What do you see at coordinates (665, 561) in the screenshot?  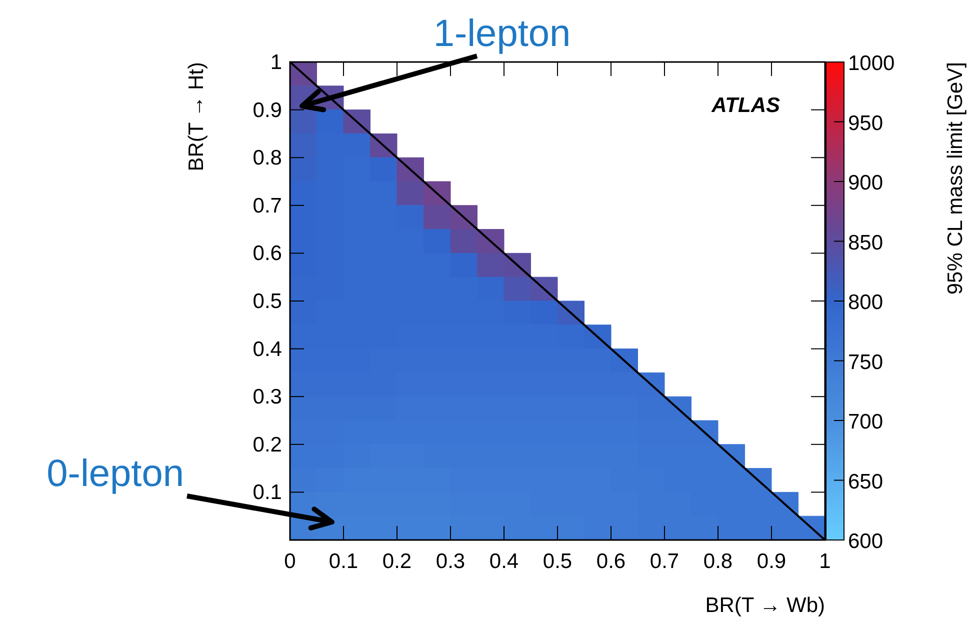 I see `x-tick-label: 0.7` at bounding box center [665, 561].